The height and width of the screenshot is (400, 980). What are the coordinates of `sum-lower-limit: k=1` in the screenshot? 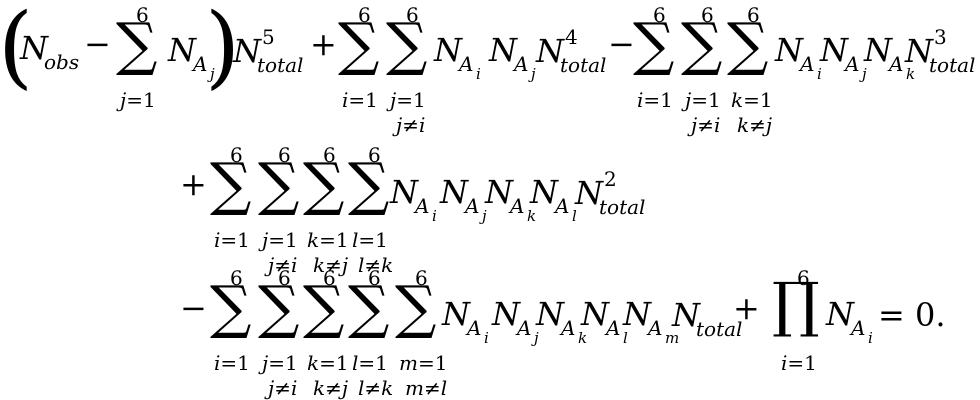 It's located at (752, 100).